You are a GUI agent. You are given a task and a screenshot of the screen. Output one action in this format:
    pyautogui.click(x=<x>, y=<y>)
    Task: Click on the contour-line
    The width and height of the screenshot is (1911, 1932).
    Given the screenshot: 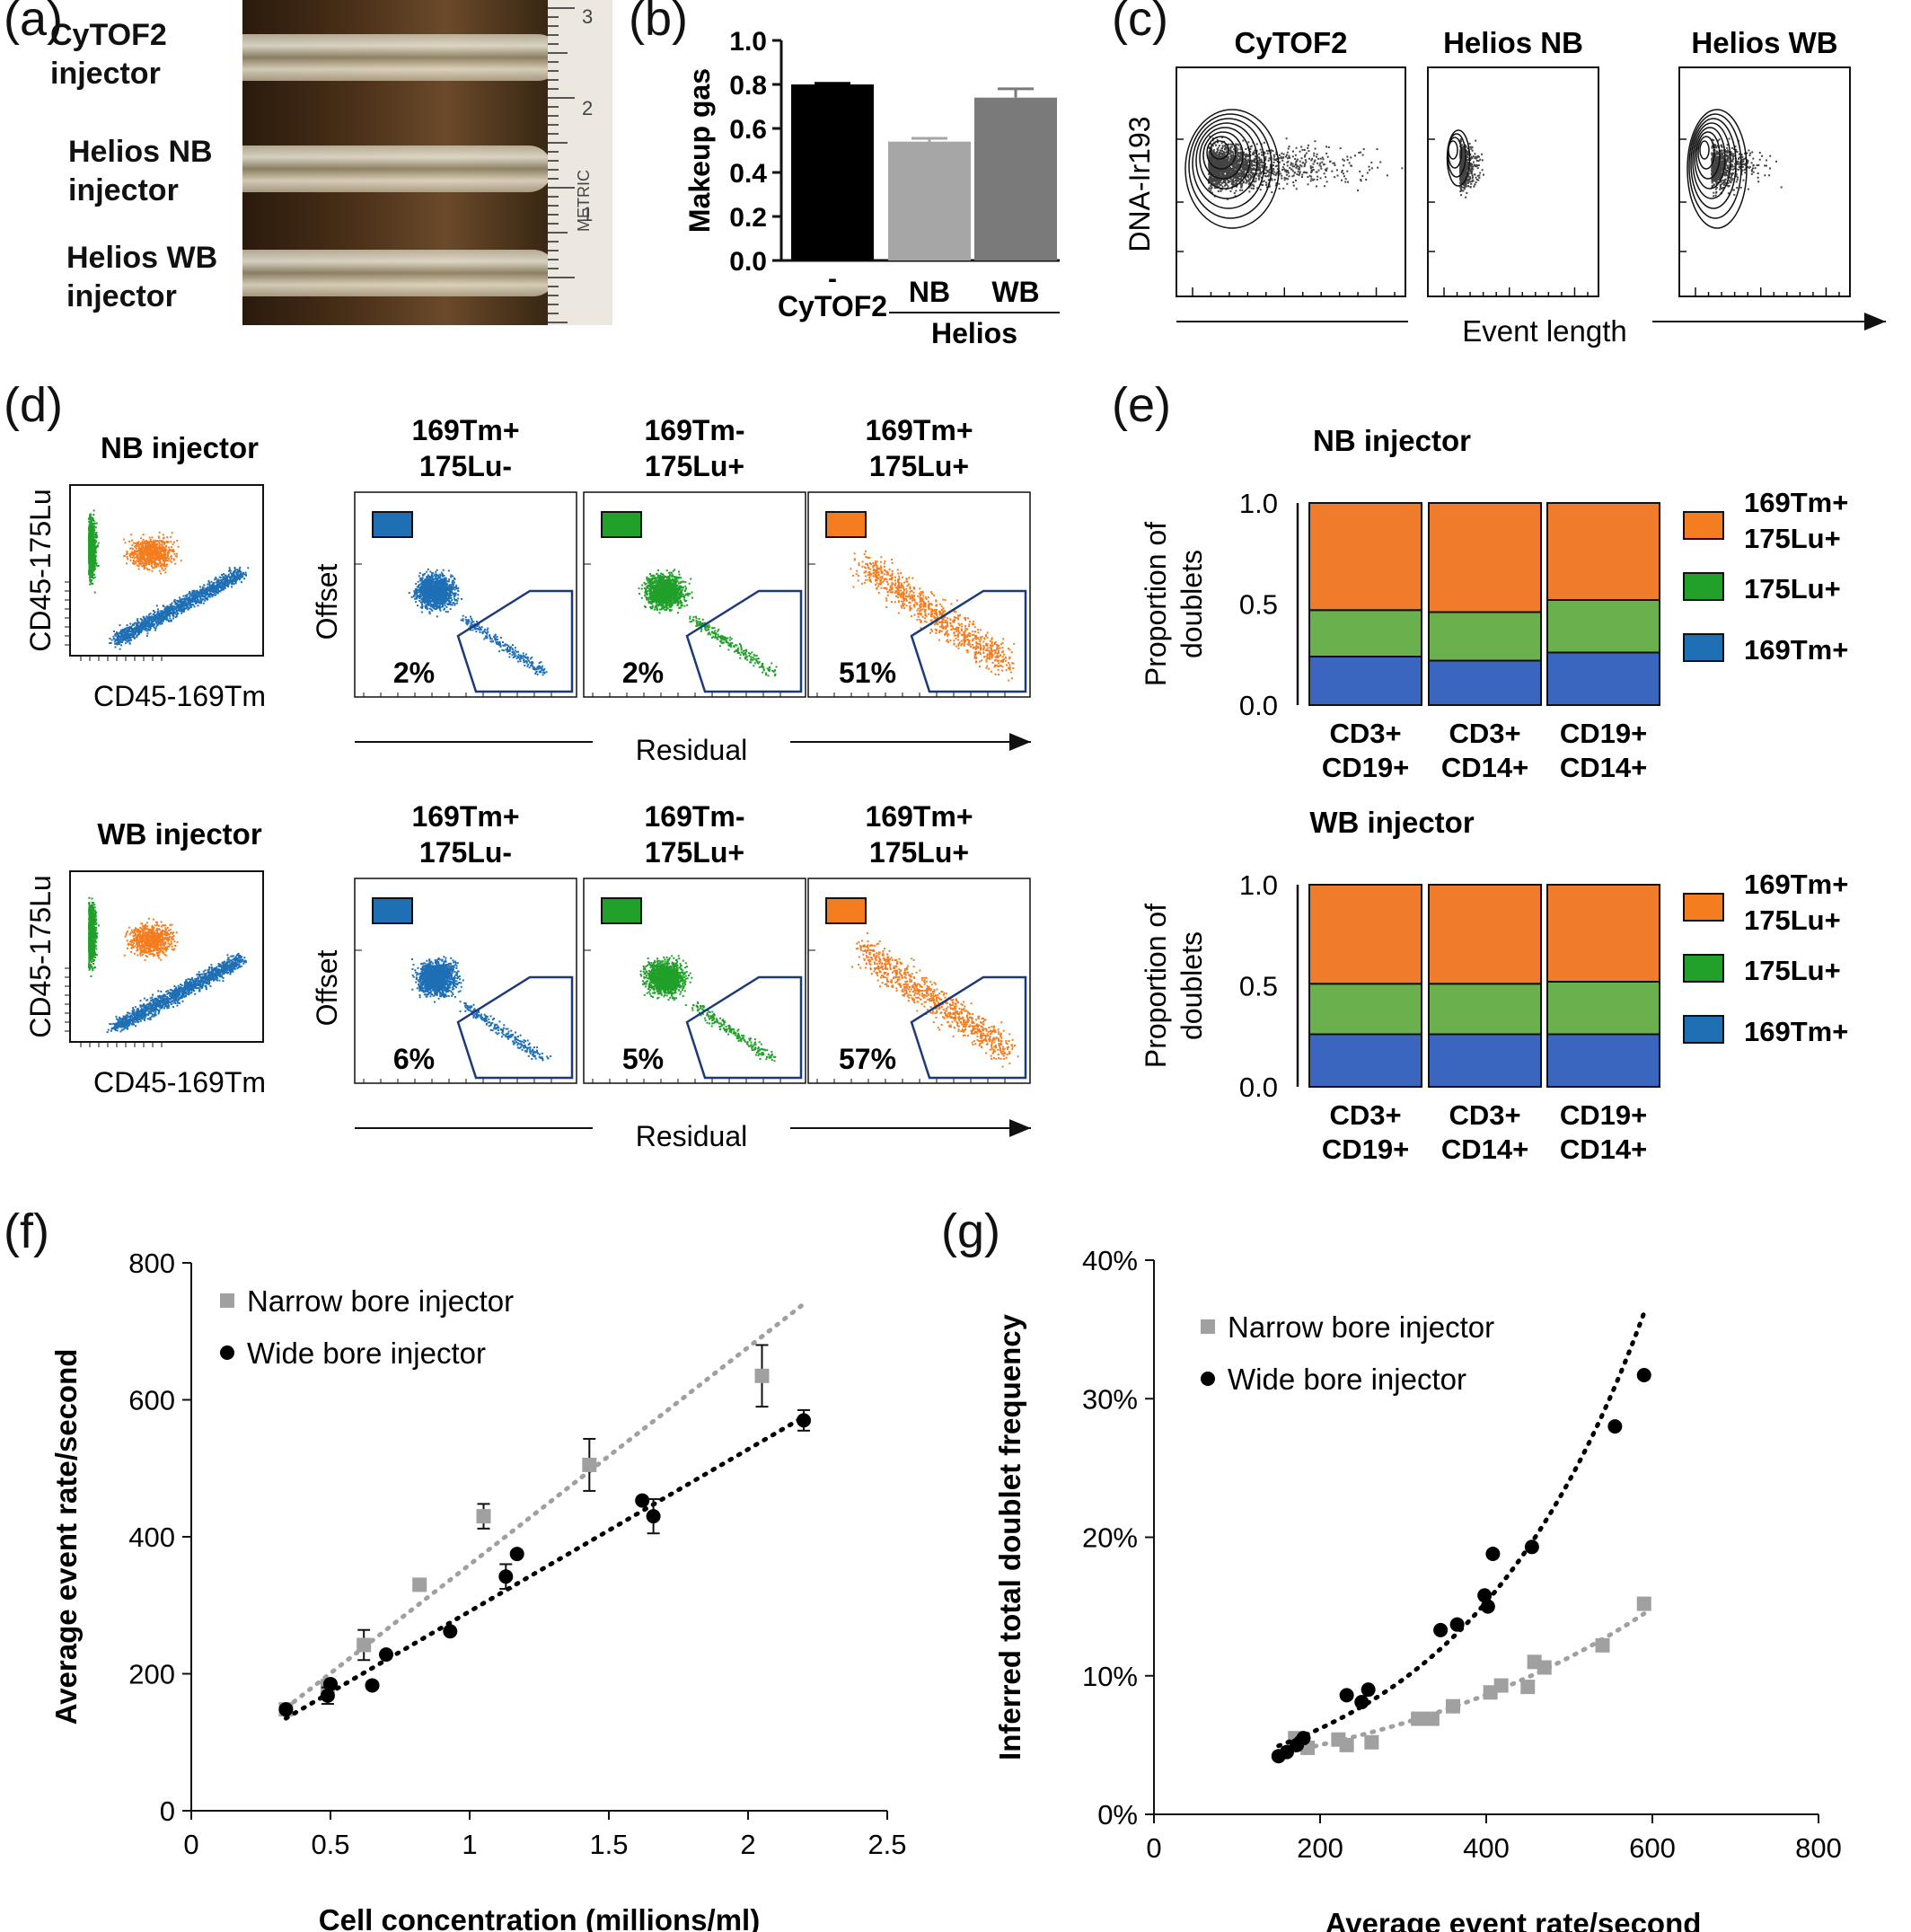 What is the action you would take?
    pyautogui.click(x=1705, y=150)
    